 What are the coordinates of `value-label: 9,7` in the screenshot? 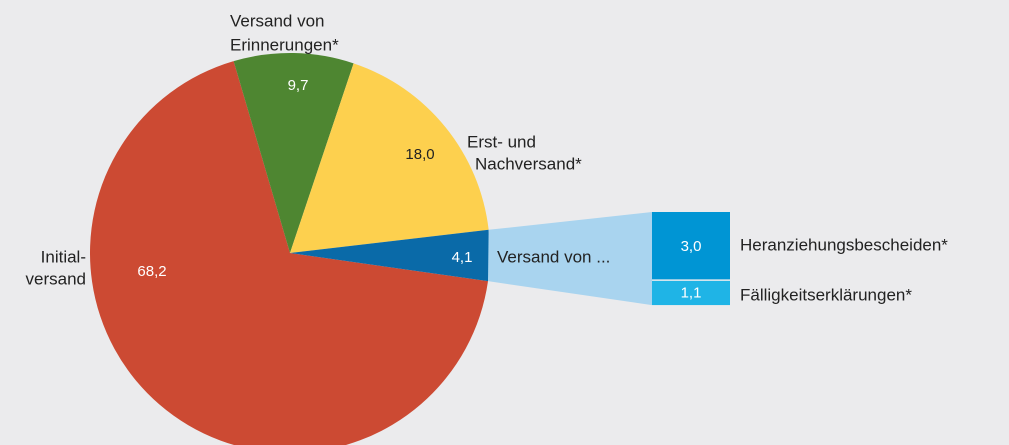 It's located at (298, 85).